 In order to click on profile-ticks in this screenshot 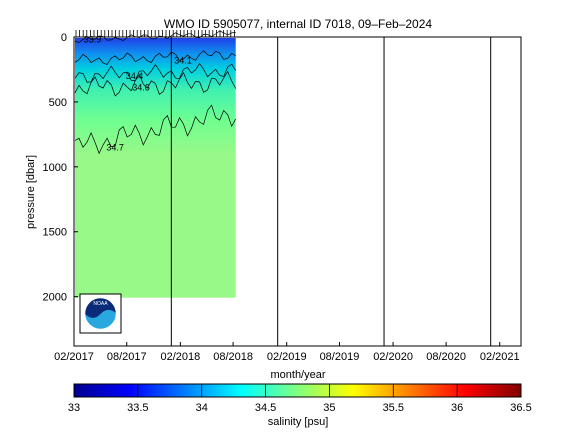, I will do `click(155, 33)`.